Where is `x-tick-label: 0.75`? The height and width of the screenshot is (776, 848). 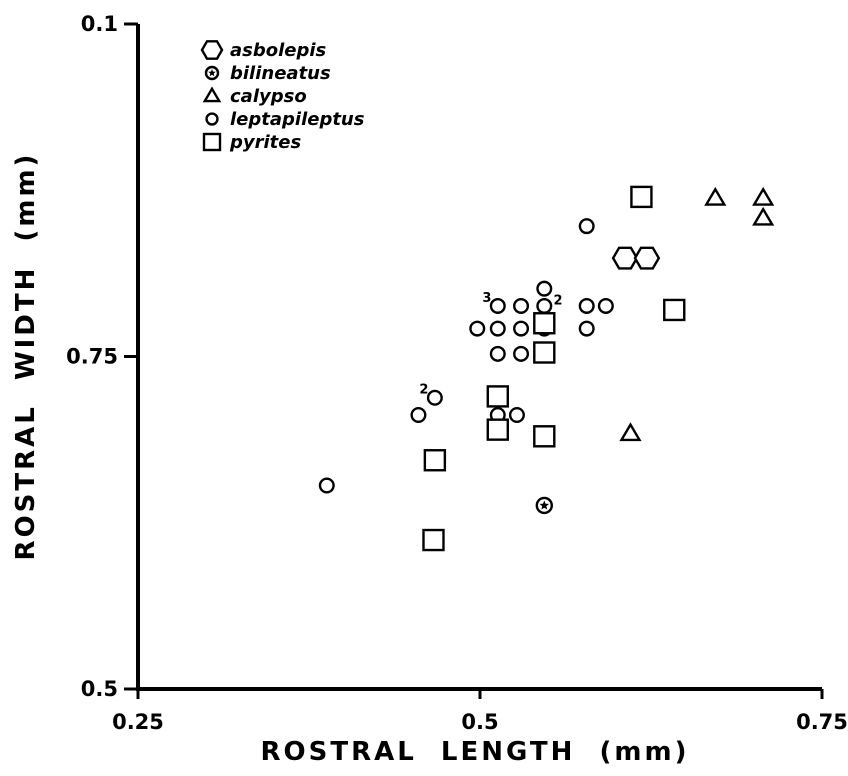
x-tick-label: 0.75 is located at coordinates (822, 722).